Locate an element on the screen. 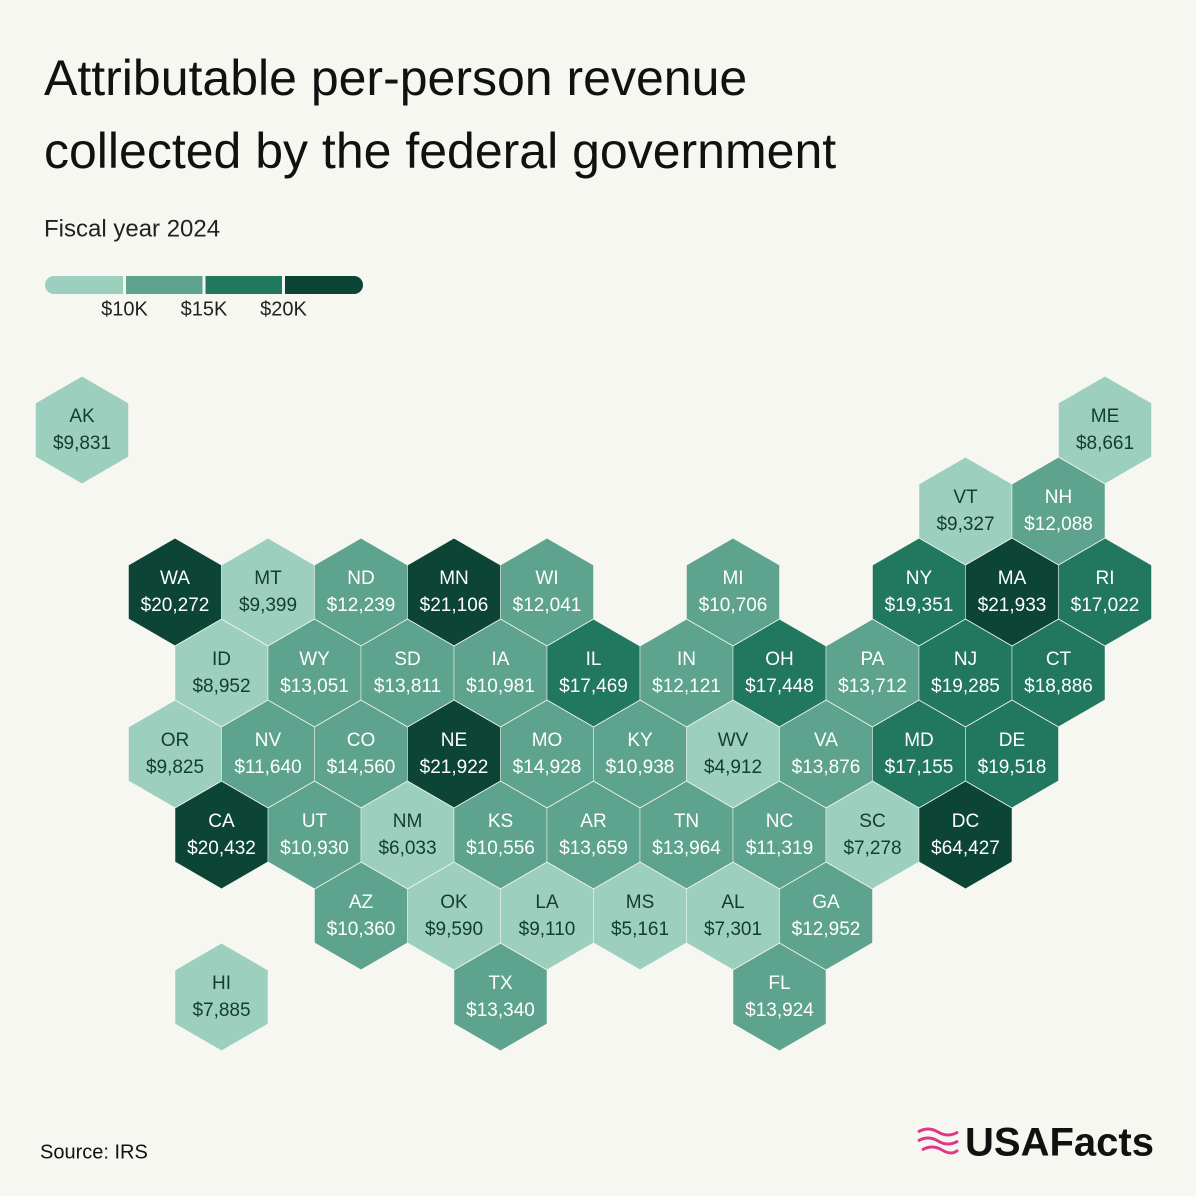 The image size is (1196, 1196). state-value-label: $10,938 is located at coordinates (640, 767).